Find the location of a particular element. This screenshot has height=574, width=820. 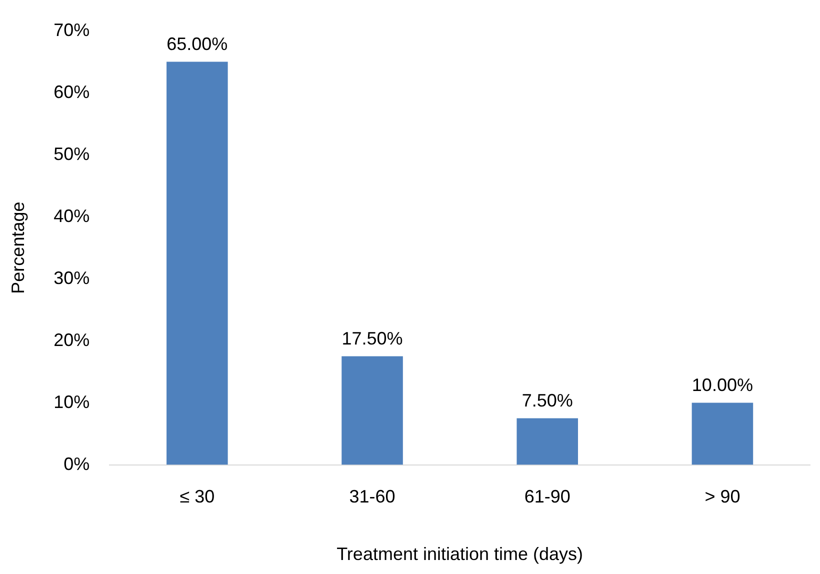

y-tick-label: 50% is located at coordinates (72, 154).